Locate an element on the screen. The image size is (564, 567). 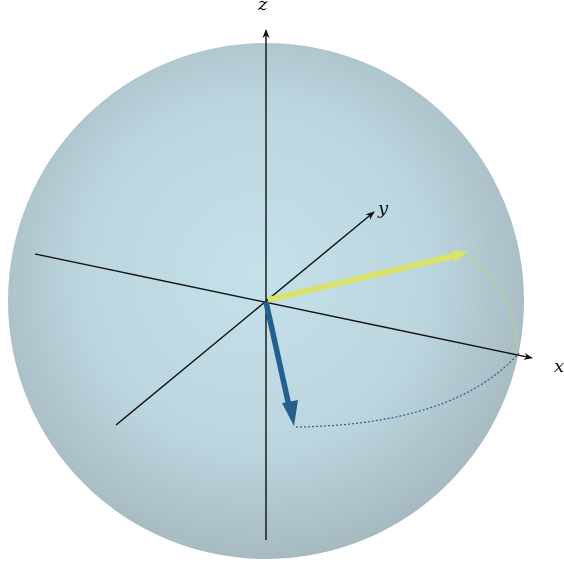
blue-vector-arrowhead is located at coordinates (290, 413).